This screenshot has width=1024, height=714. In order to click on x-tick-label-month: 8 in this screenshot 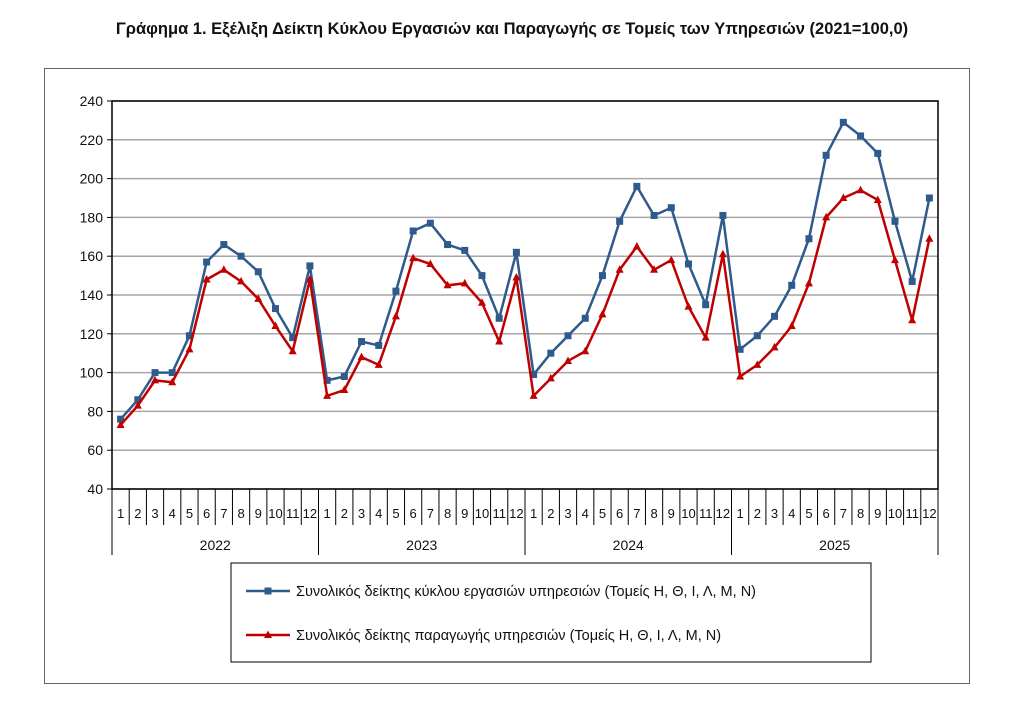, I will do `click(653, 513)`.